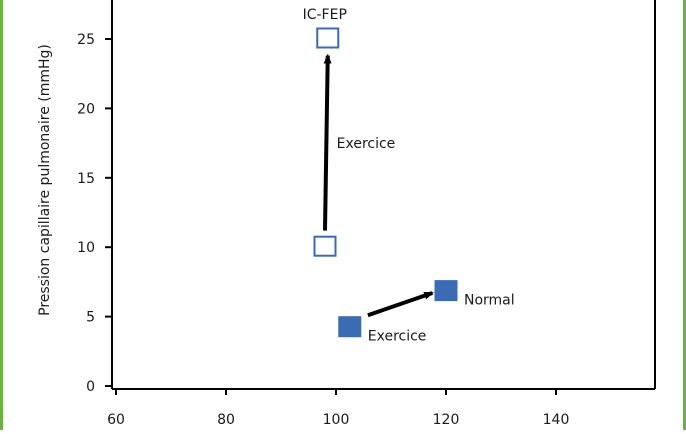  What do you see at coordinates (336, 420) in the screenshot?
I see `x-tick-label: 100` at bounding box center [336, 420].